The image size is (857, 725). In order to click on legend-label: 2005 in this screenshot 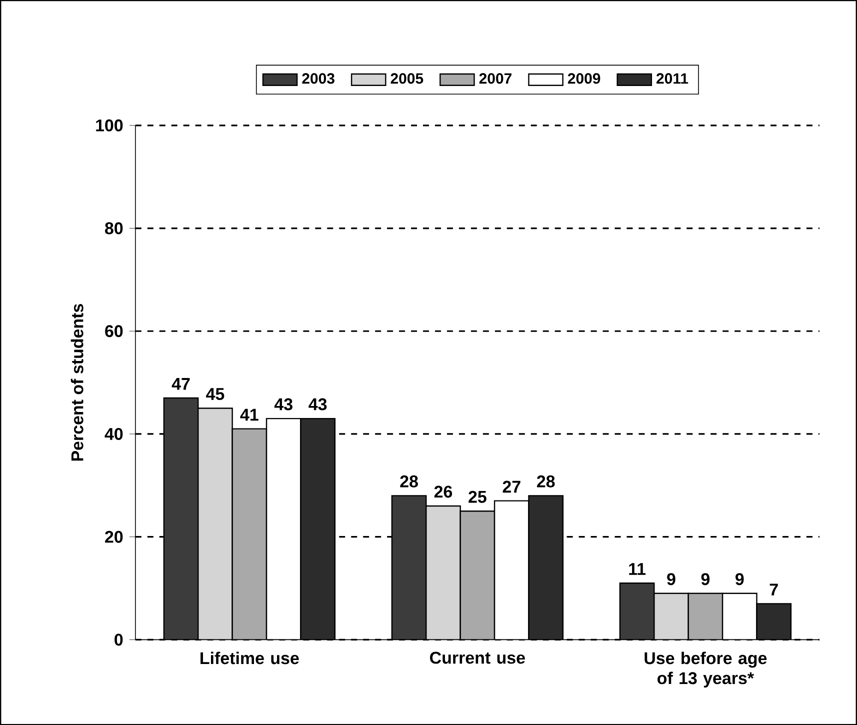, I will do `click(407, 78)`.